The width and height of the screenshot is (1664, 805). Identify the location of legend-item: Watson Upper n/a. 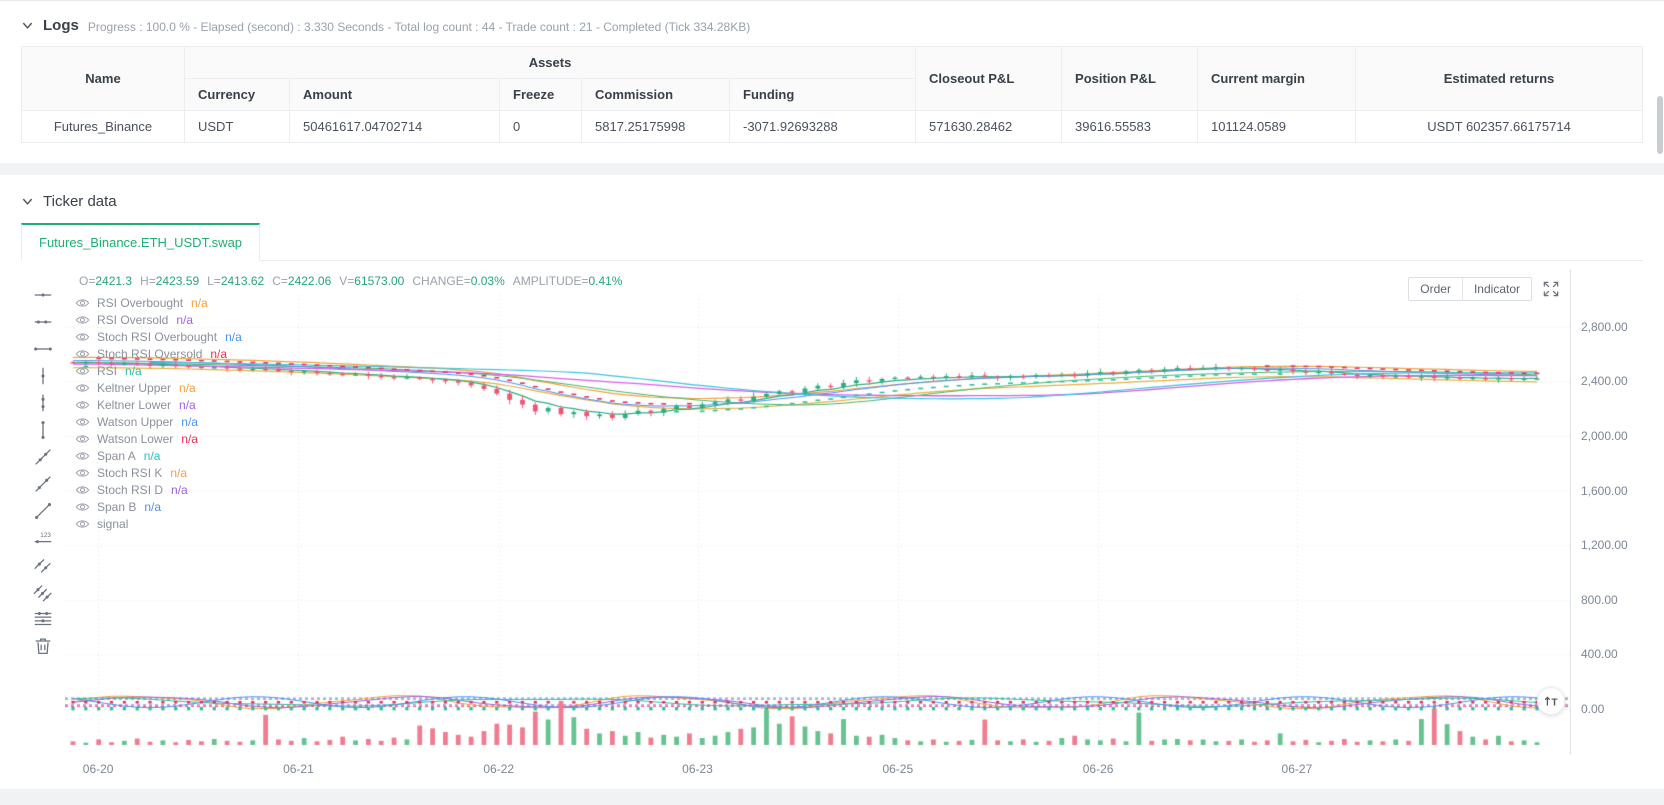
(158, 421).